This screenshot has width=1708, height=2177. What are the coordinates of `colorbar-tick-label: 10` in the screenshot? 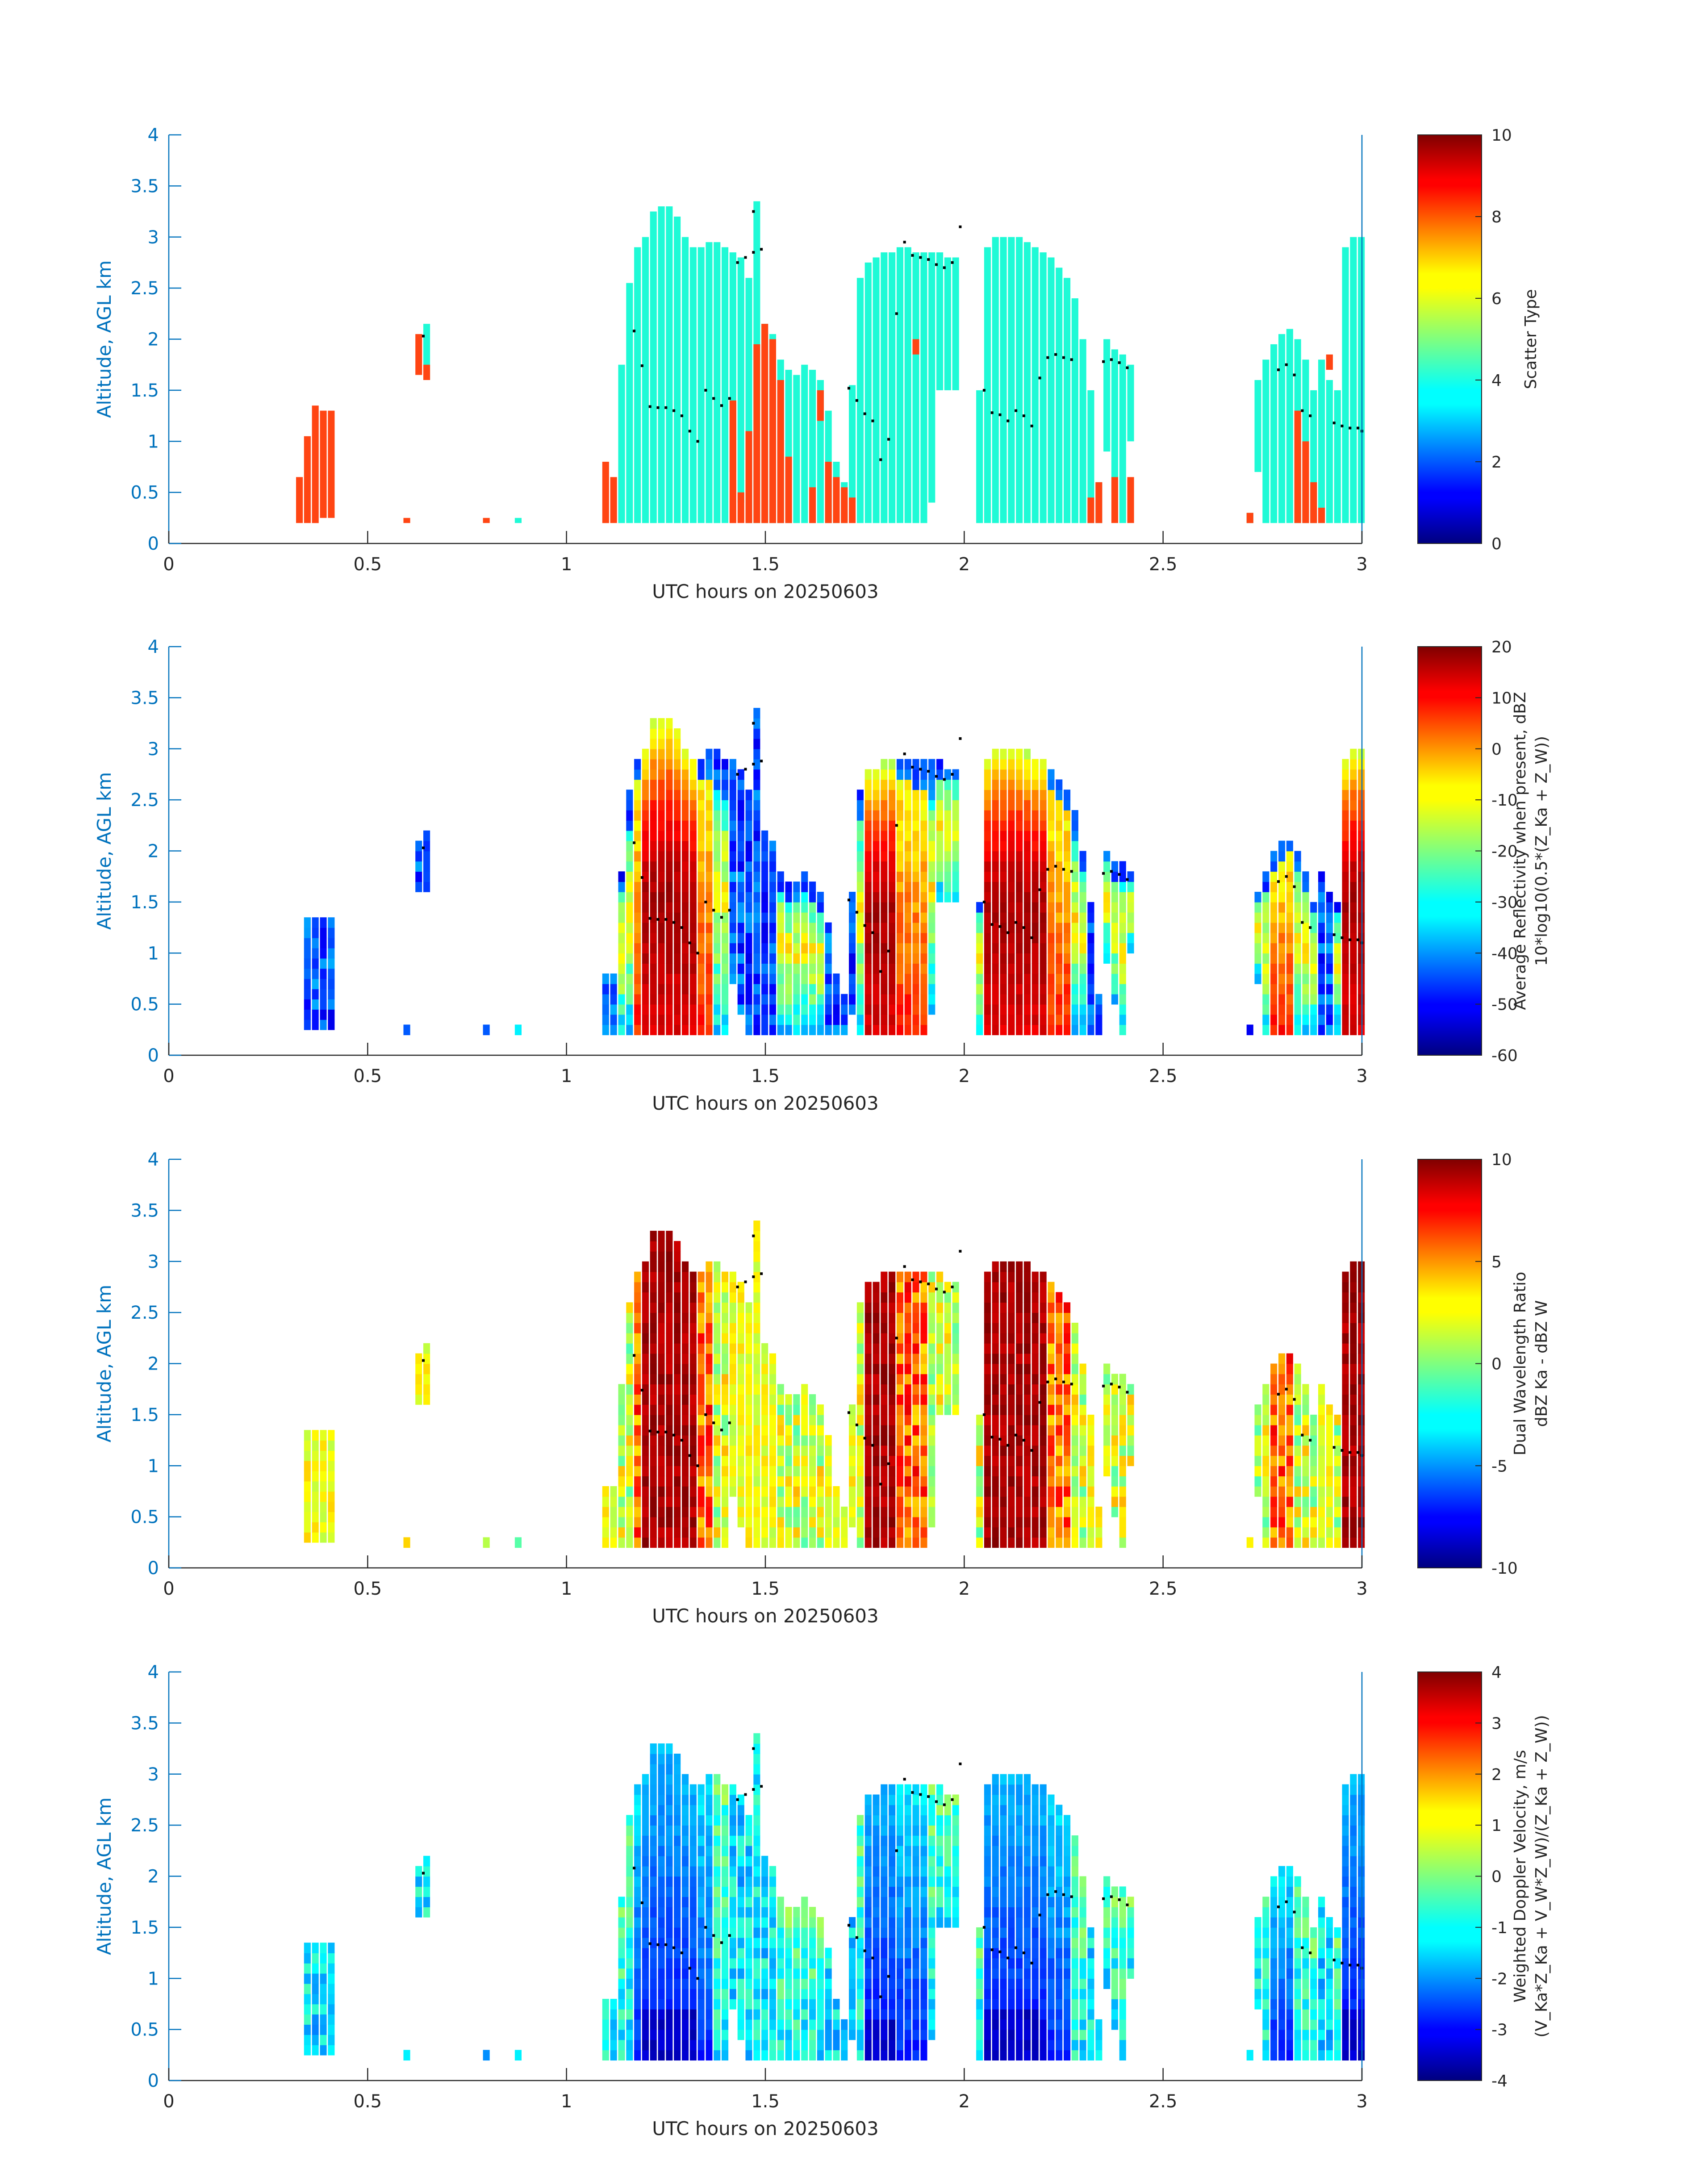 It's located at (1501, 135).